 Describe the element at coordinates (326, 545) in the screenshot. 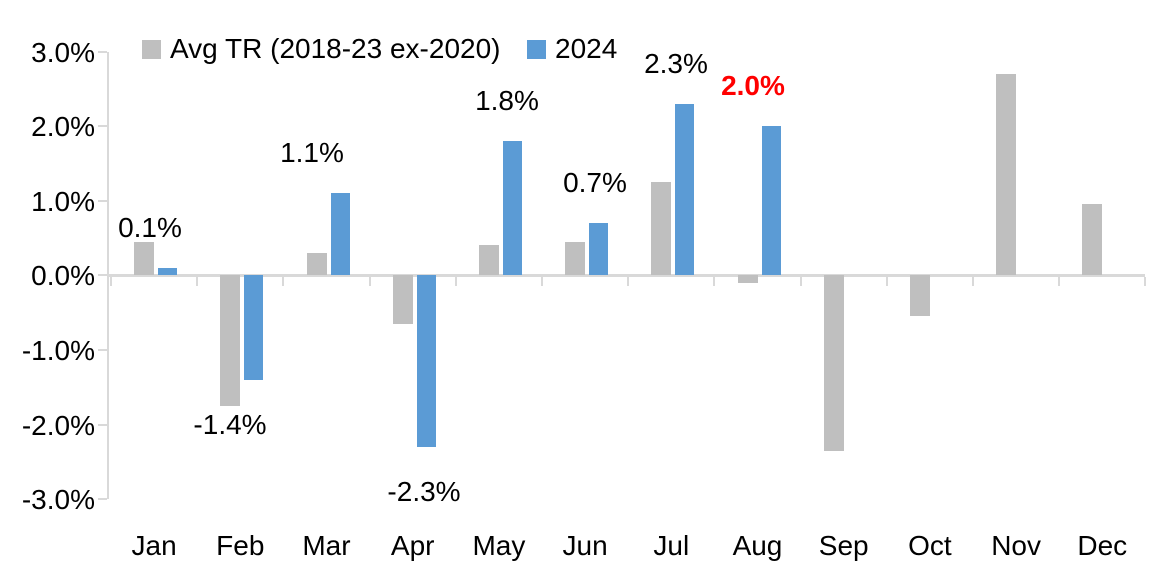

I see `month-label-mar: Mar` at that location.